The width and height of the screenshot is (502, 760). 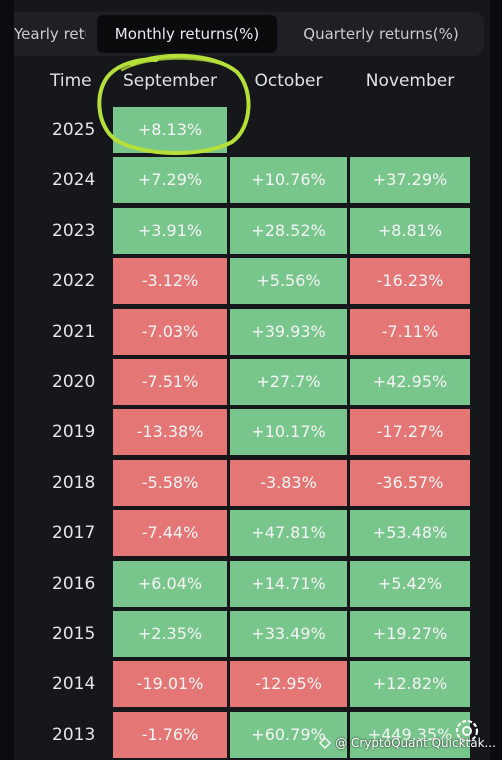 I want to click on return-cell: -3.12%, so click(x=170, y=281).